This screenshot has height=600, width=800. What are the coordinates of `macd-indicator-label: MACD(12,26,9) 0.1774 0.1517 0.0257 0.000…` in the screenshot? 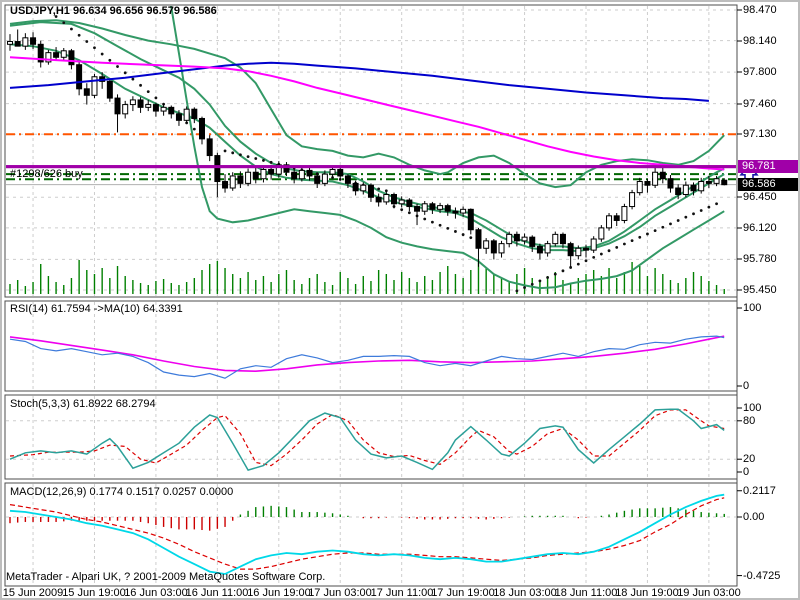 It's located at (122, 492).